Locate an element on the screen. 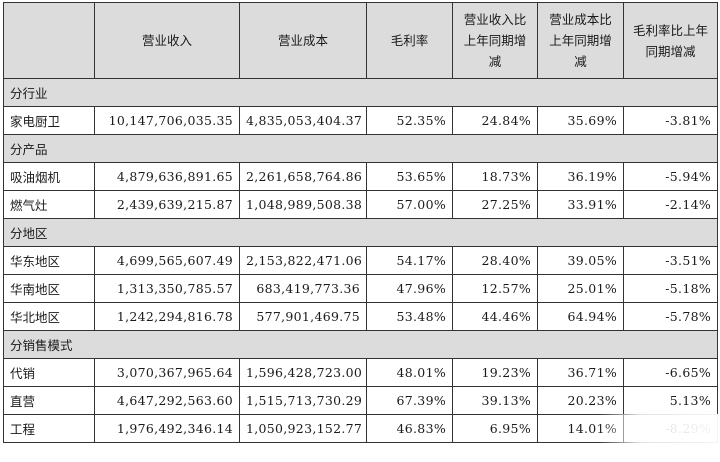 This screenshot has width=720, height=462. revenue-change-cell: 6.95% is located at coordinates (495, 428).